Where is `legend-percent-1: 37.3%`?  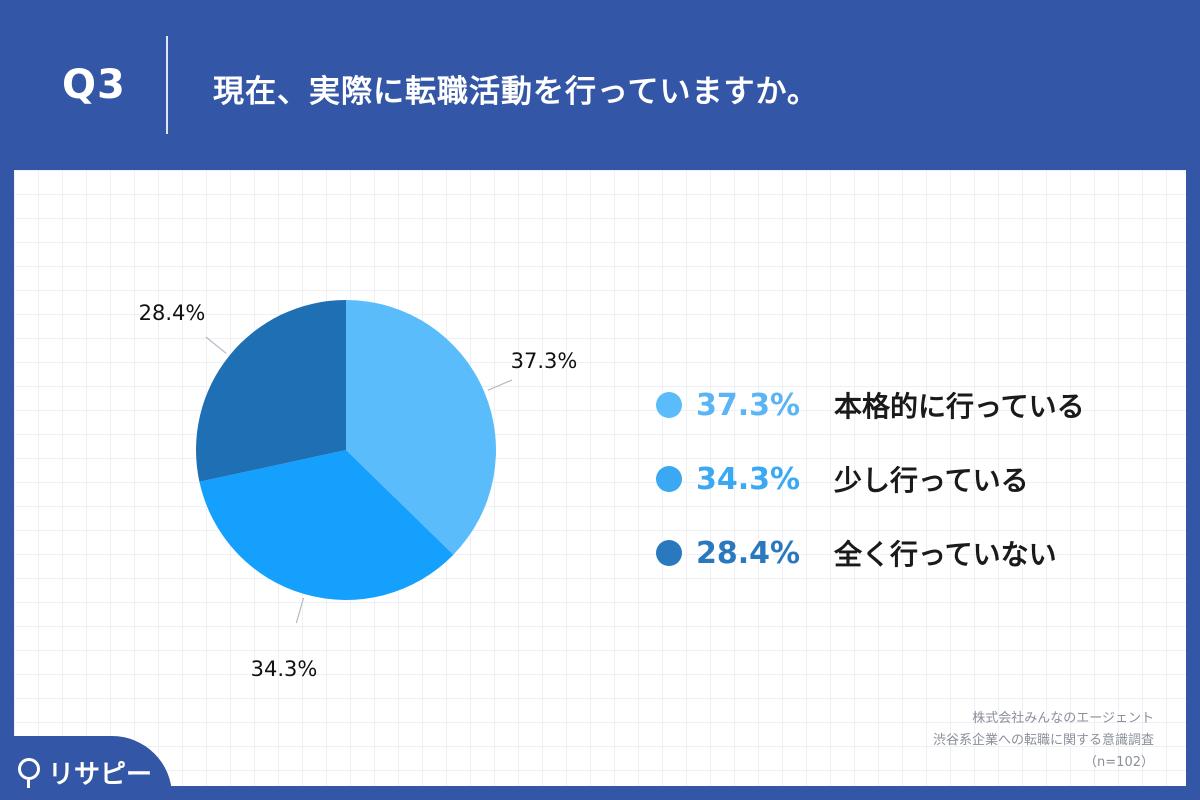
legend-percent-1: 37.3% is located at coordinates (748, 405).